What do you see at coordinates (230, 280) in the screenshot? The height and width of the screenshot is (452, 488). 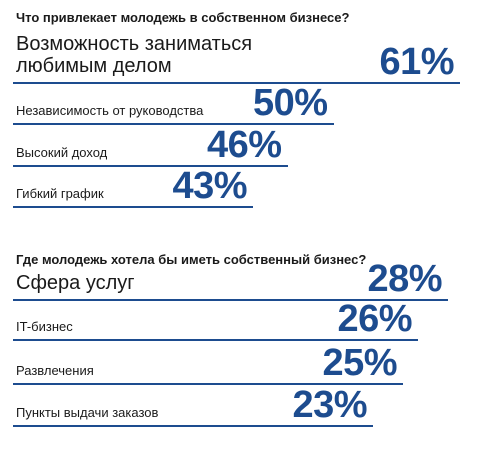 I see `chart-2-row: Сфера услуг 28%` at bounding box center [230, 280].